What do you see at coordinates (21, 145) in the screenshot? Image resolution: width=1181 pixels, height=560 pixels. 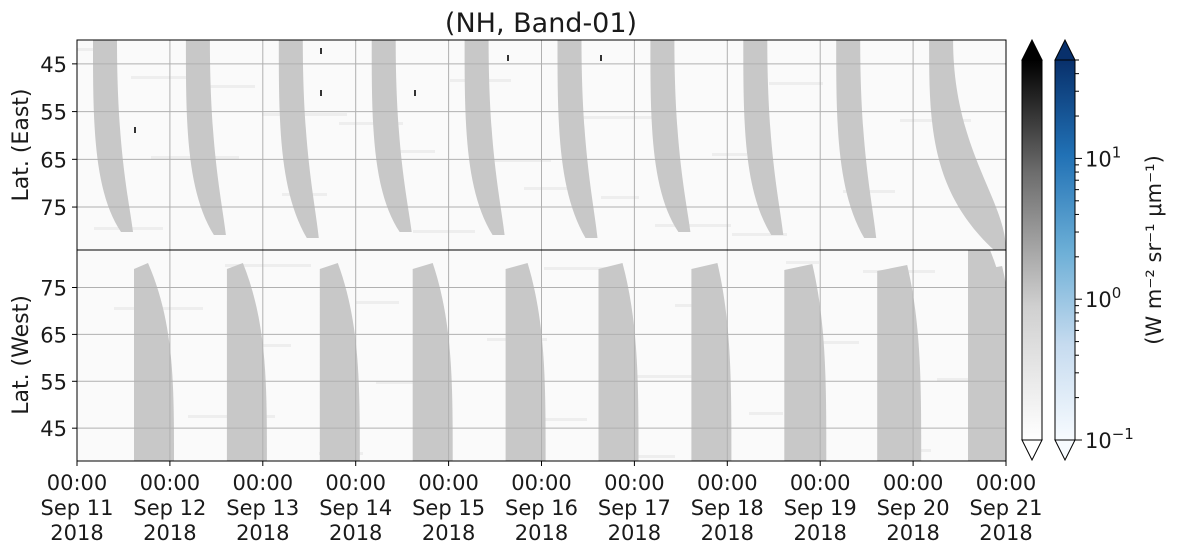 I see `ylabel-east: Lat. (East)` at bounding box center [21, 145].